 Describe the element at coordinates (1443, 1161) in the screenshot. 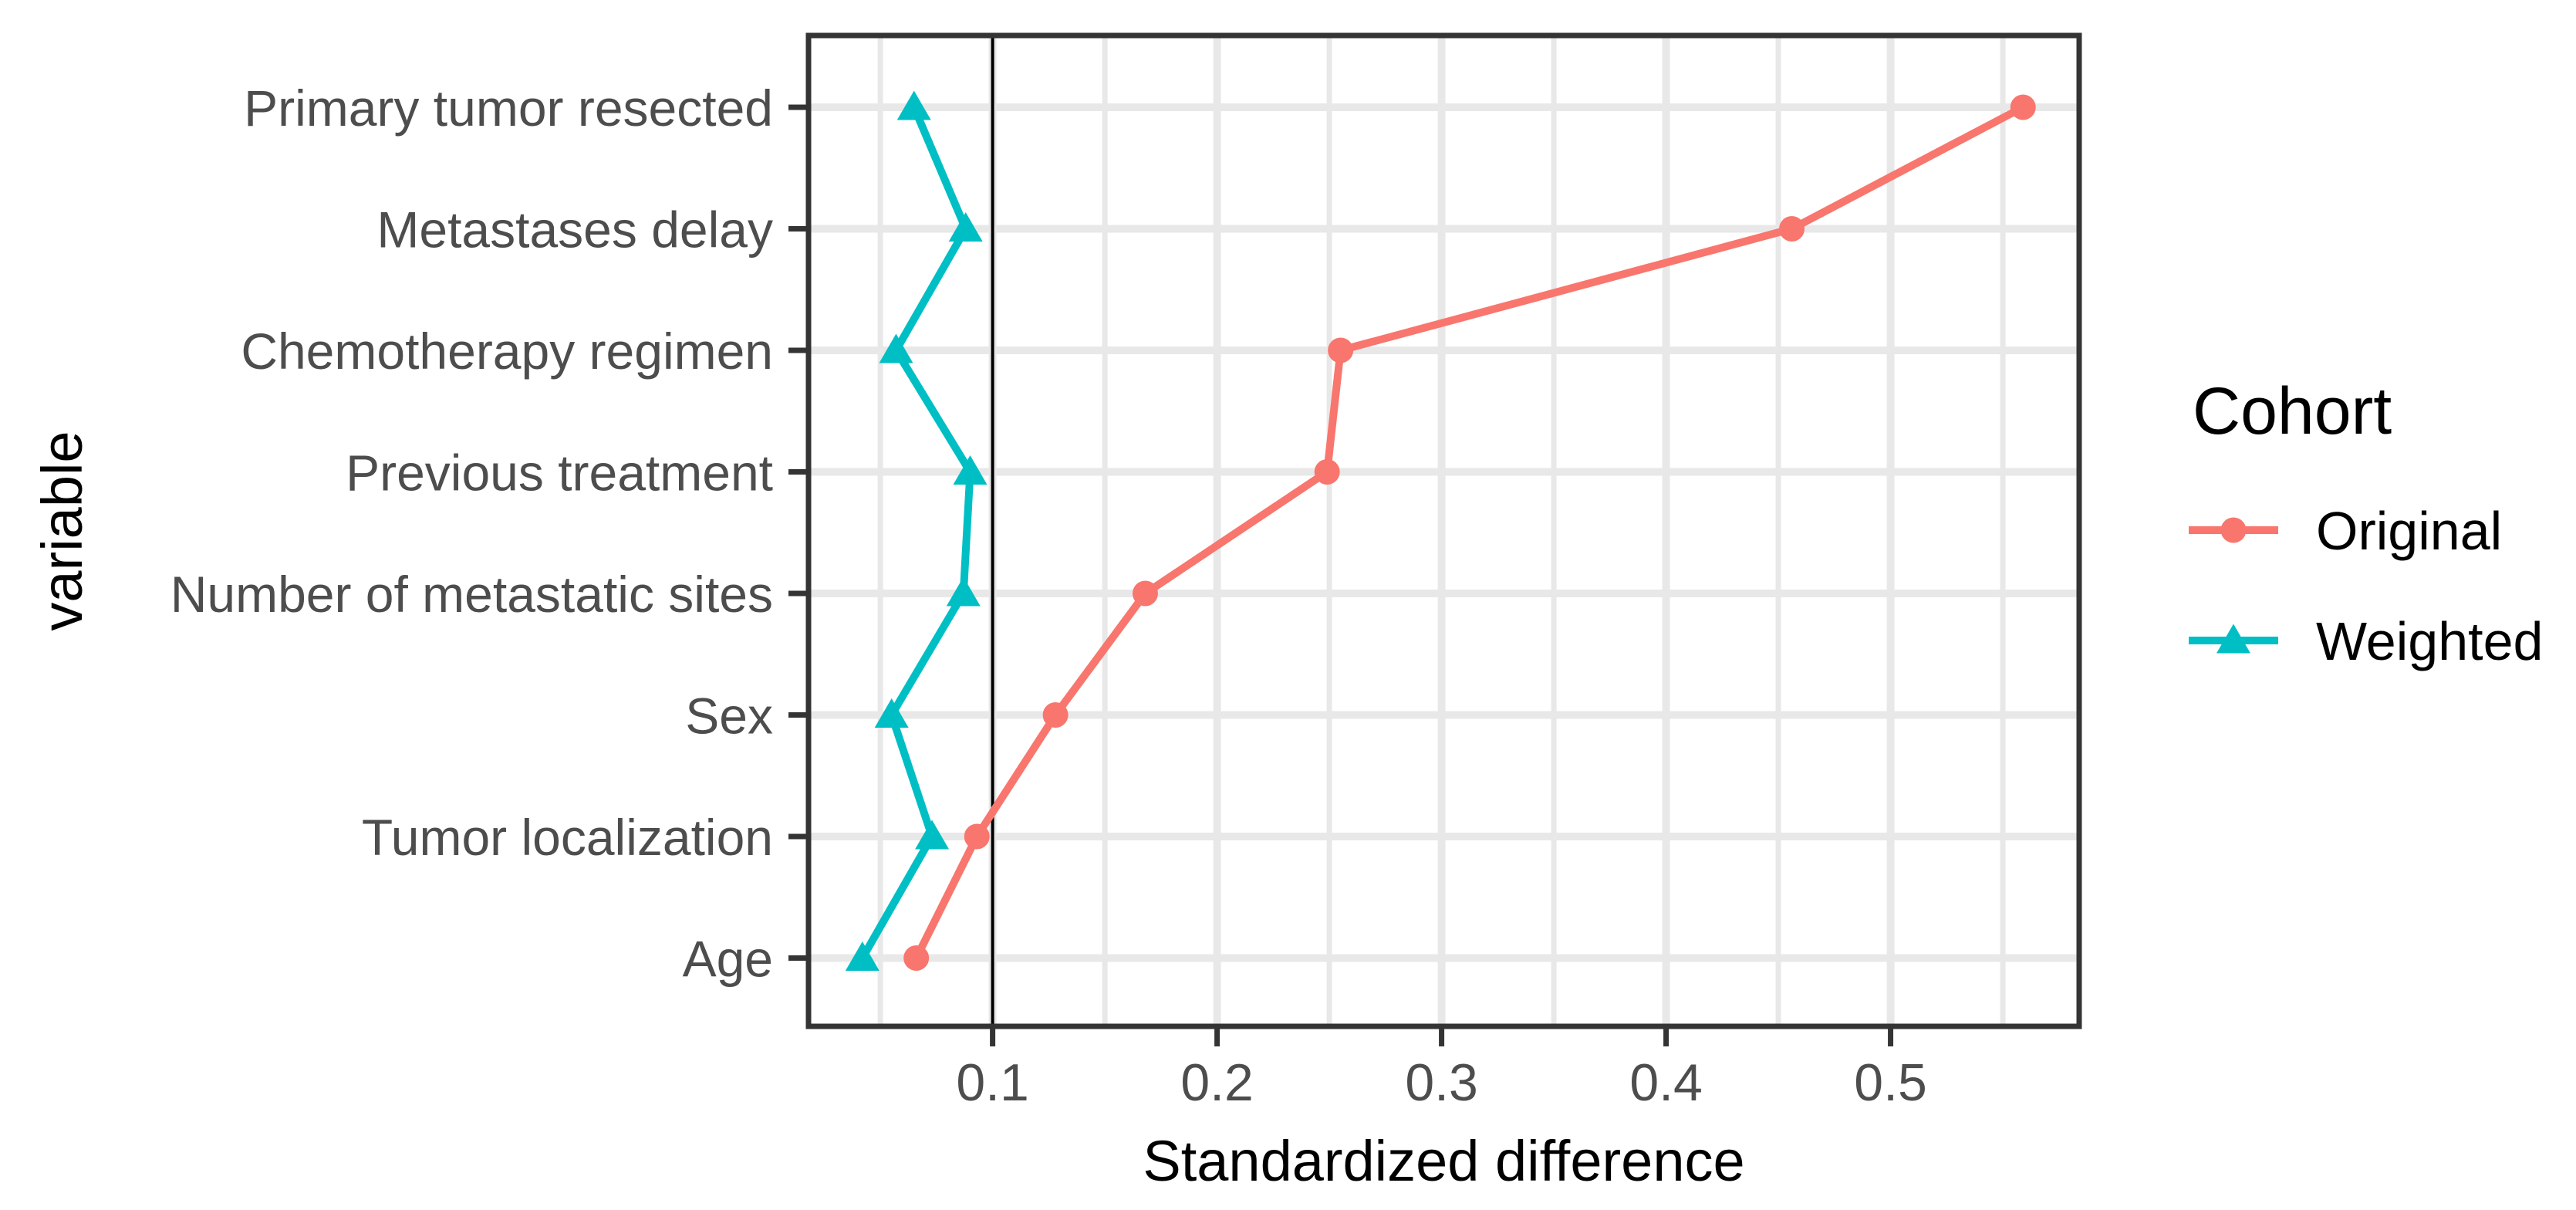

I see `x-axis-title: Standardized difference` at that location.